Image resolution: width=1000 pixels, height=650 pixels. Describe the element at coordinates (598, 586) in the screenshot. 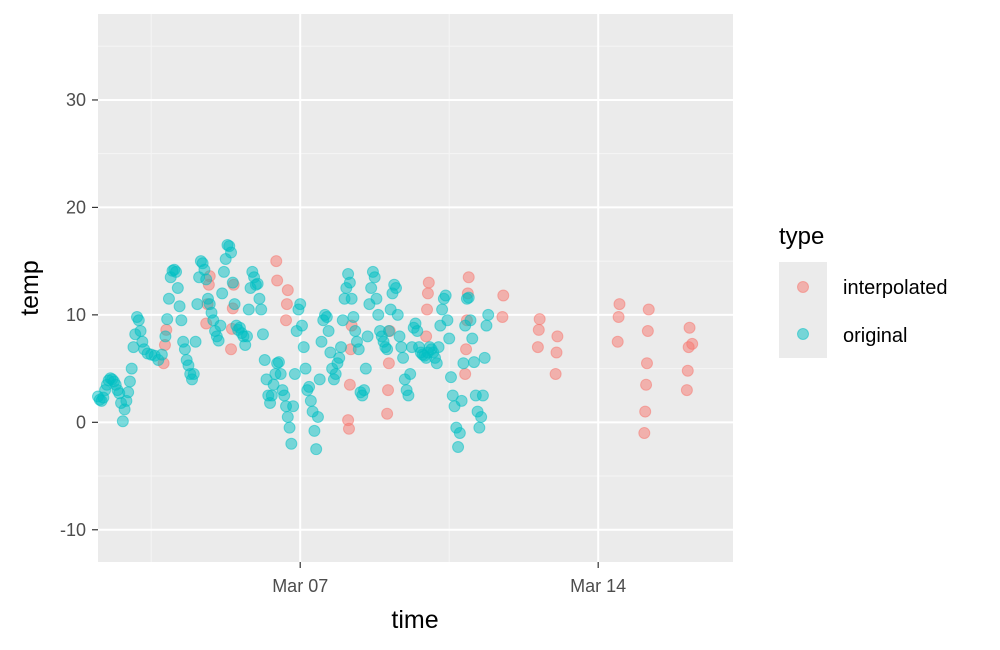

I see `x-tick-label: Mar 14` at that location.